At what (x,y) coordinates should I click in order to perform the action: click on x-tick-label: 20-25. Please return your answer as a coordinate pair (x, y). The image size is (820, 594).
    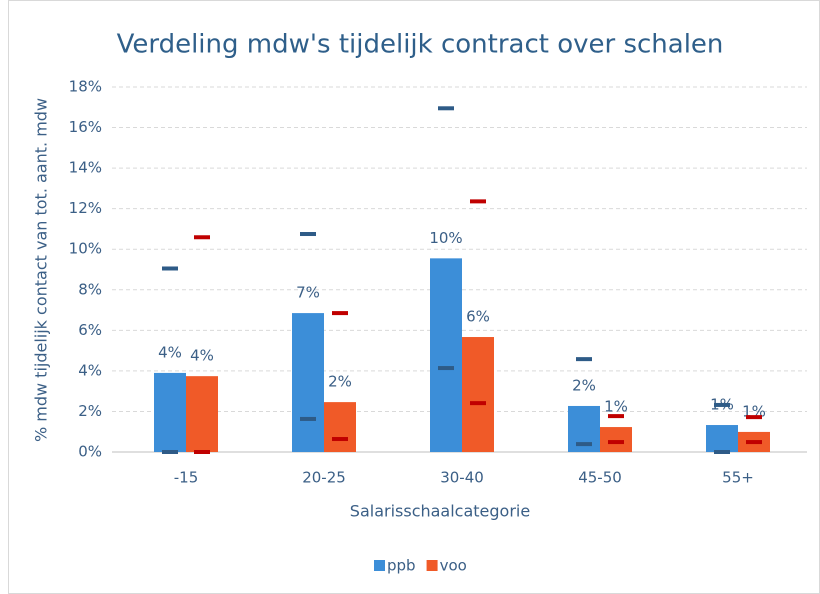
    Looking at the image, I should click on (324, 478).